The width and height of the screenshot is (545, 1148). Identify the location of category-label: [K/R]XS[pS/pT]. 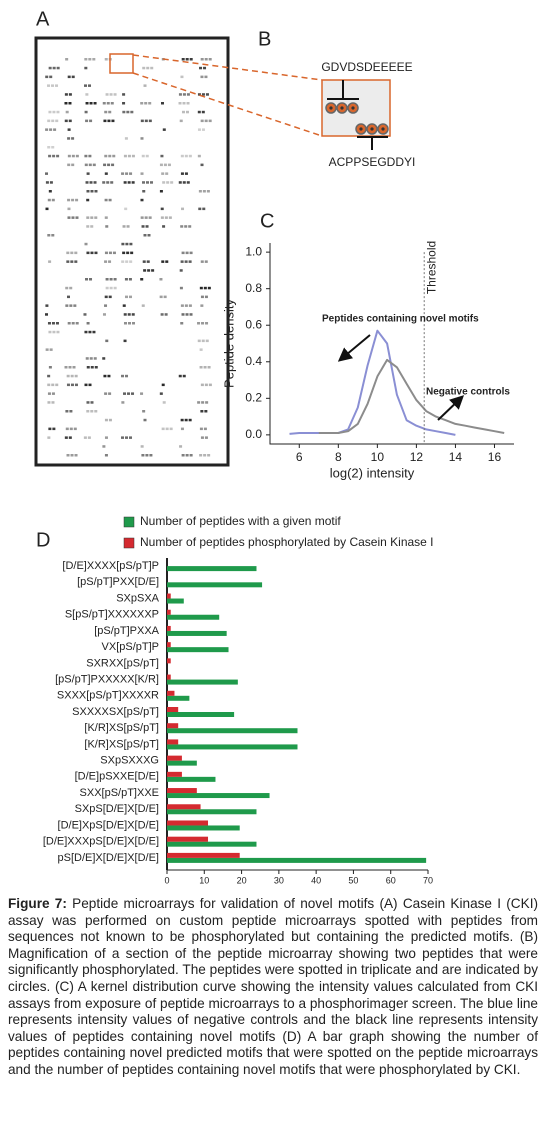
(121, 728).